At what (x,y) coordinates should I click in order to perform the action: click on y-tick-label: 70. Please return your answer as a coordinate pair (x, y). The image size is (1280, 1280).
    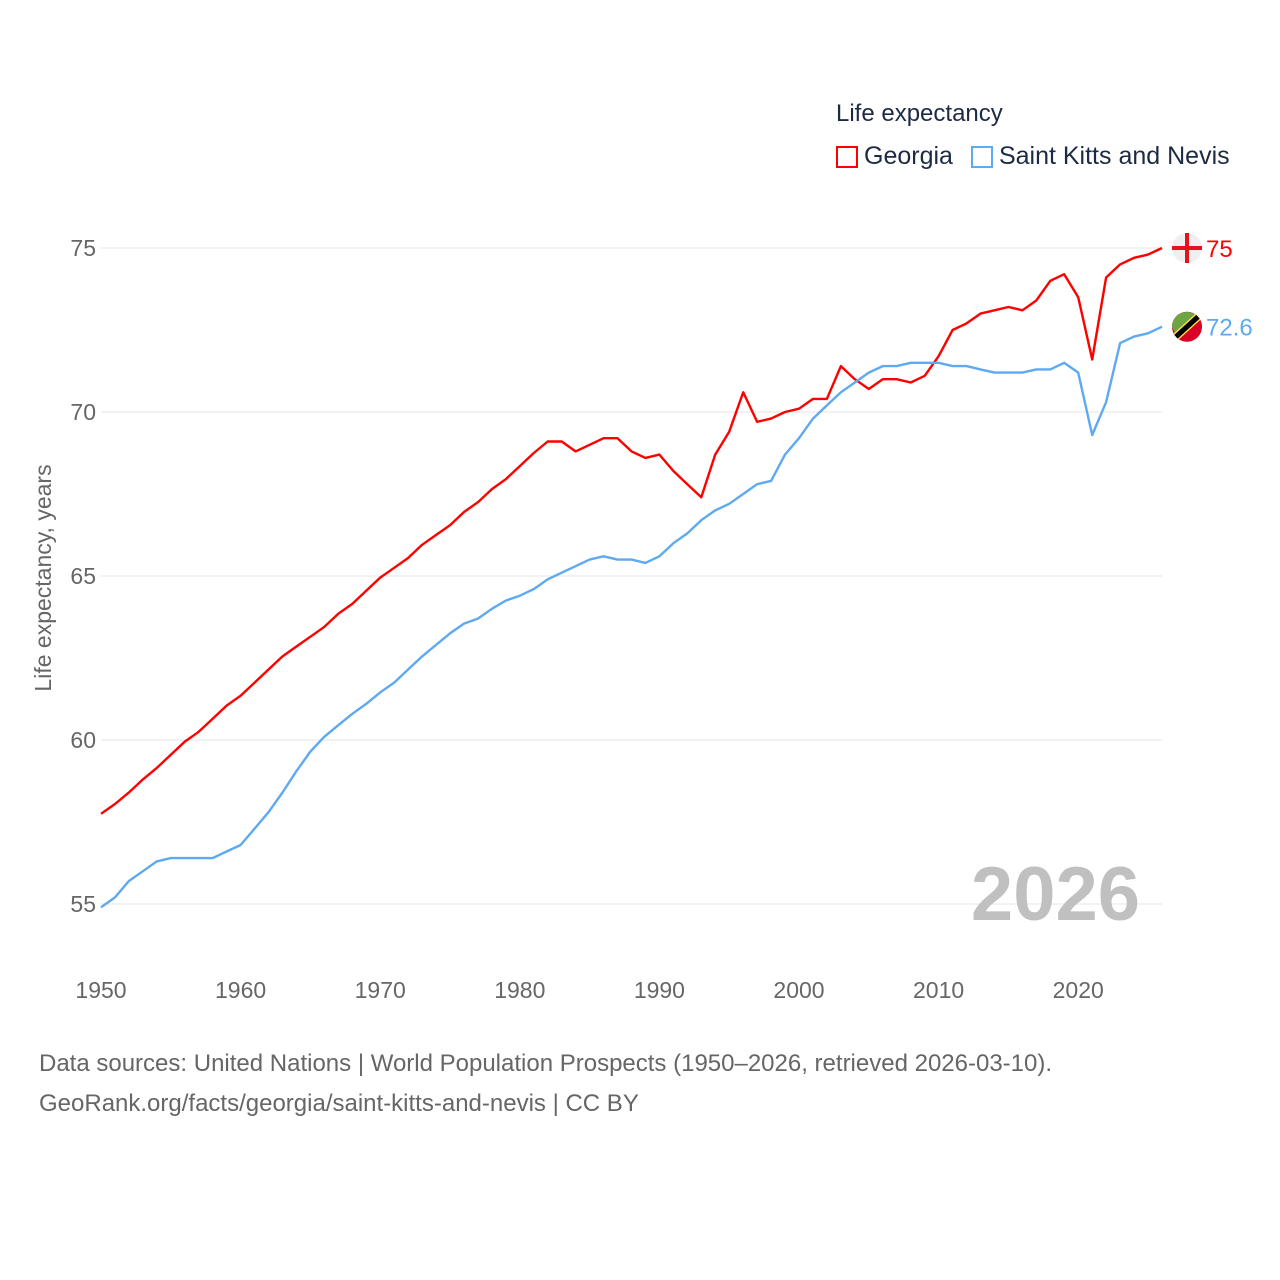
    Looking at the image, I should click on (83, 412).